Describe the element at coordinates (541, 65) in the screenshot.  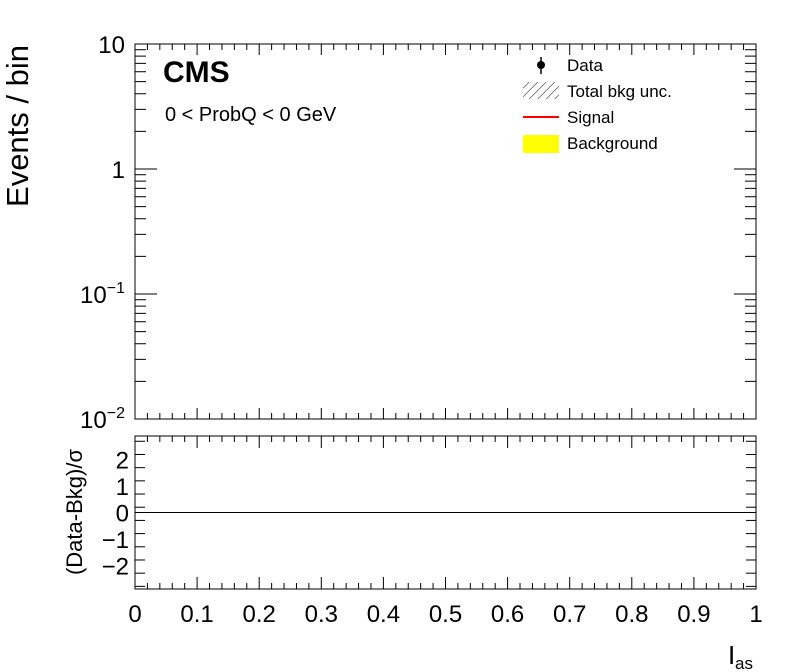
I see `data-marker-icon` at that location.